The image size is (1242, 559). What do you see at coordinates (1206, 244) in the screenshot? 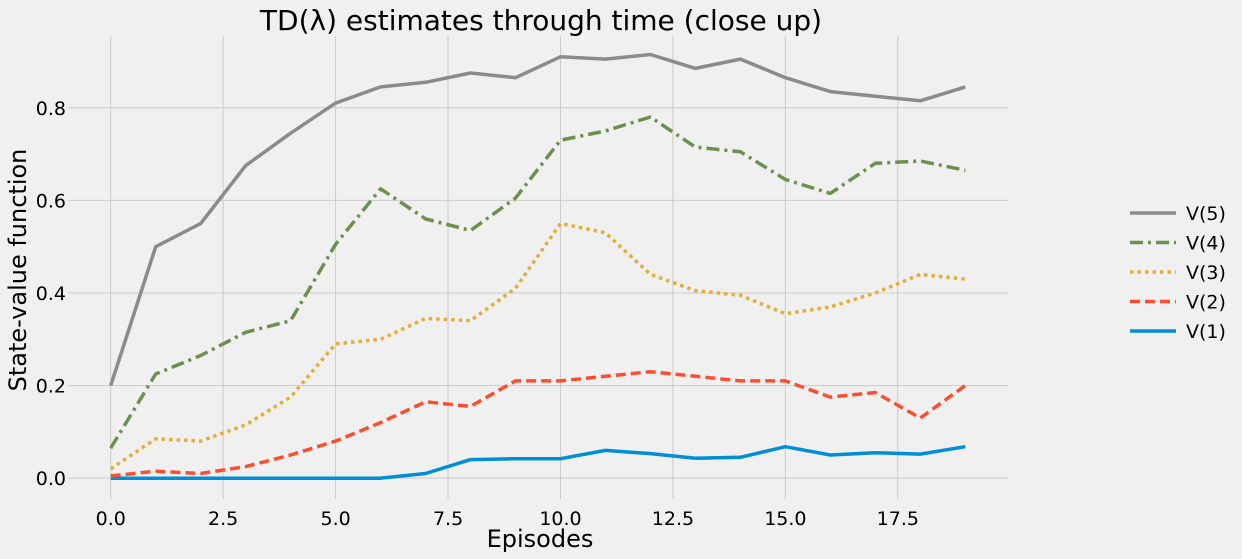
I see `legend-label: V(4)` at bounding box center [1206, 244].